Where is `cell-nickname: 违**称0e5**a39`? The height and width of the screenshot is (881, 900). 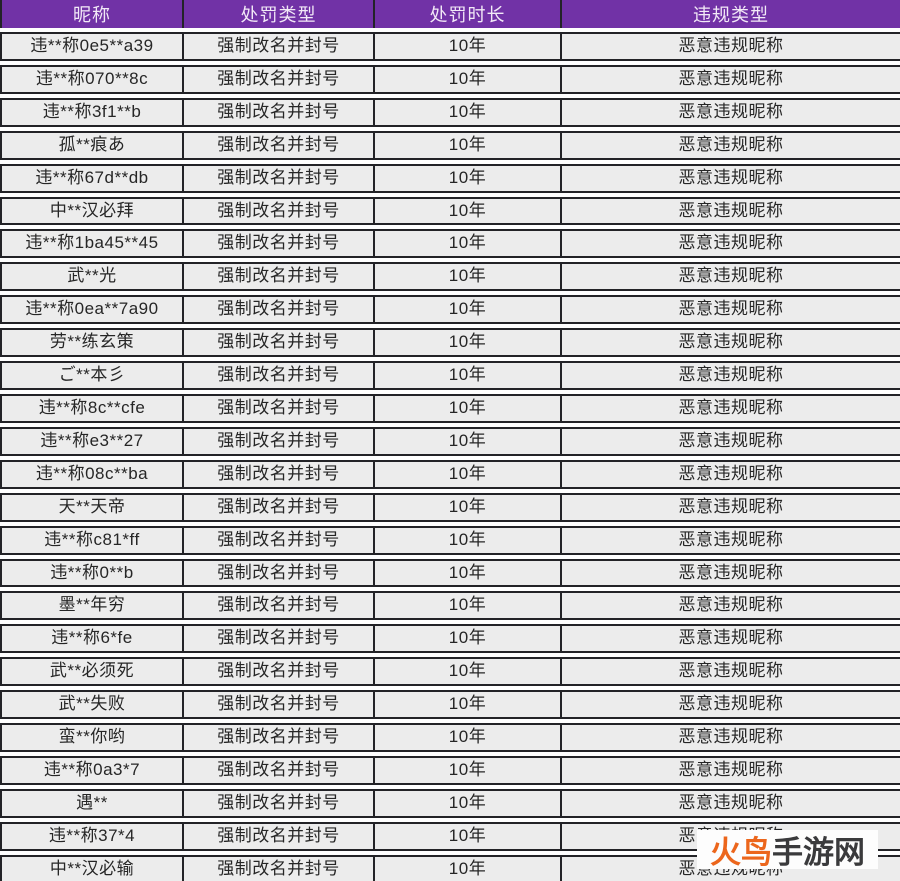
cell-nickname: 违**称0e5**a39 is located at coordinates (91, 46).